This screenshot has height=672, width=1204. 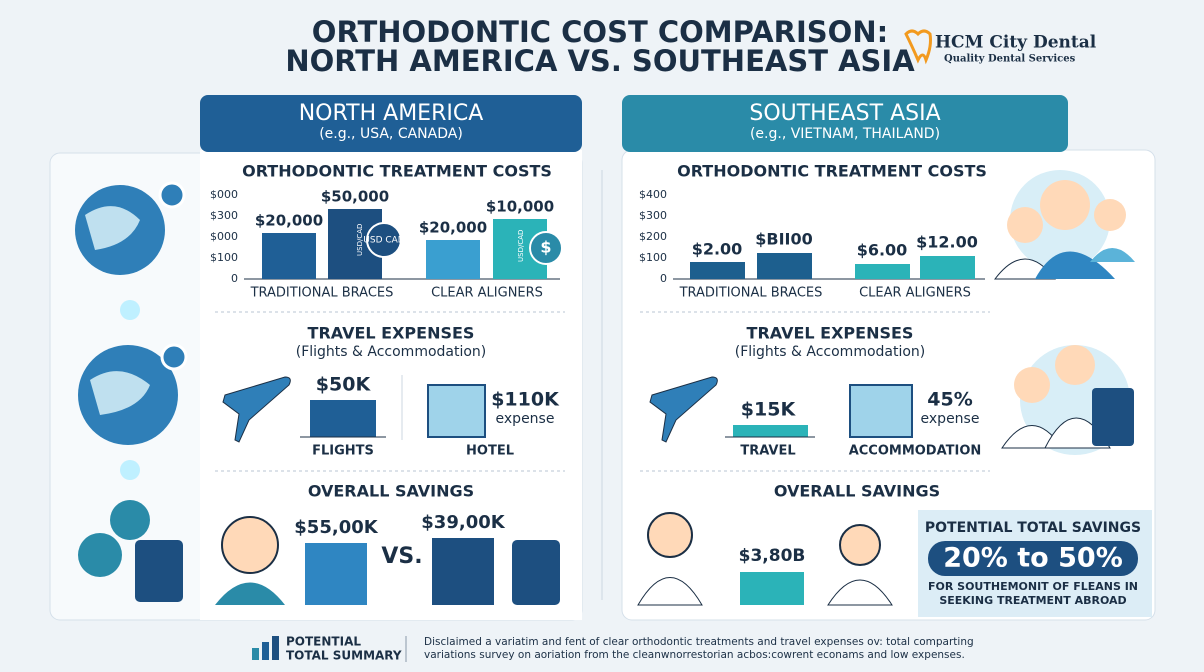 What do you see at coordinates (1067, 400) in the screenshot?
I see `doctors-icon` at bounding box center [1067, 400].